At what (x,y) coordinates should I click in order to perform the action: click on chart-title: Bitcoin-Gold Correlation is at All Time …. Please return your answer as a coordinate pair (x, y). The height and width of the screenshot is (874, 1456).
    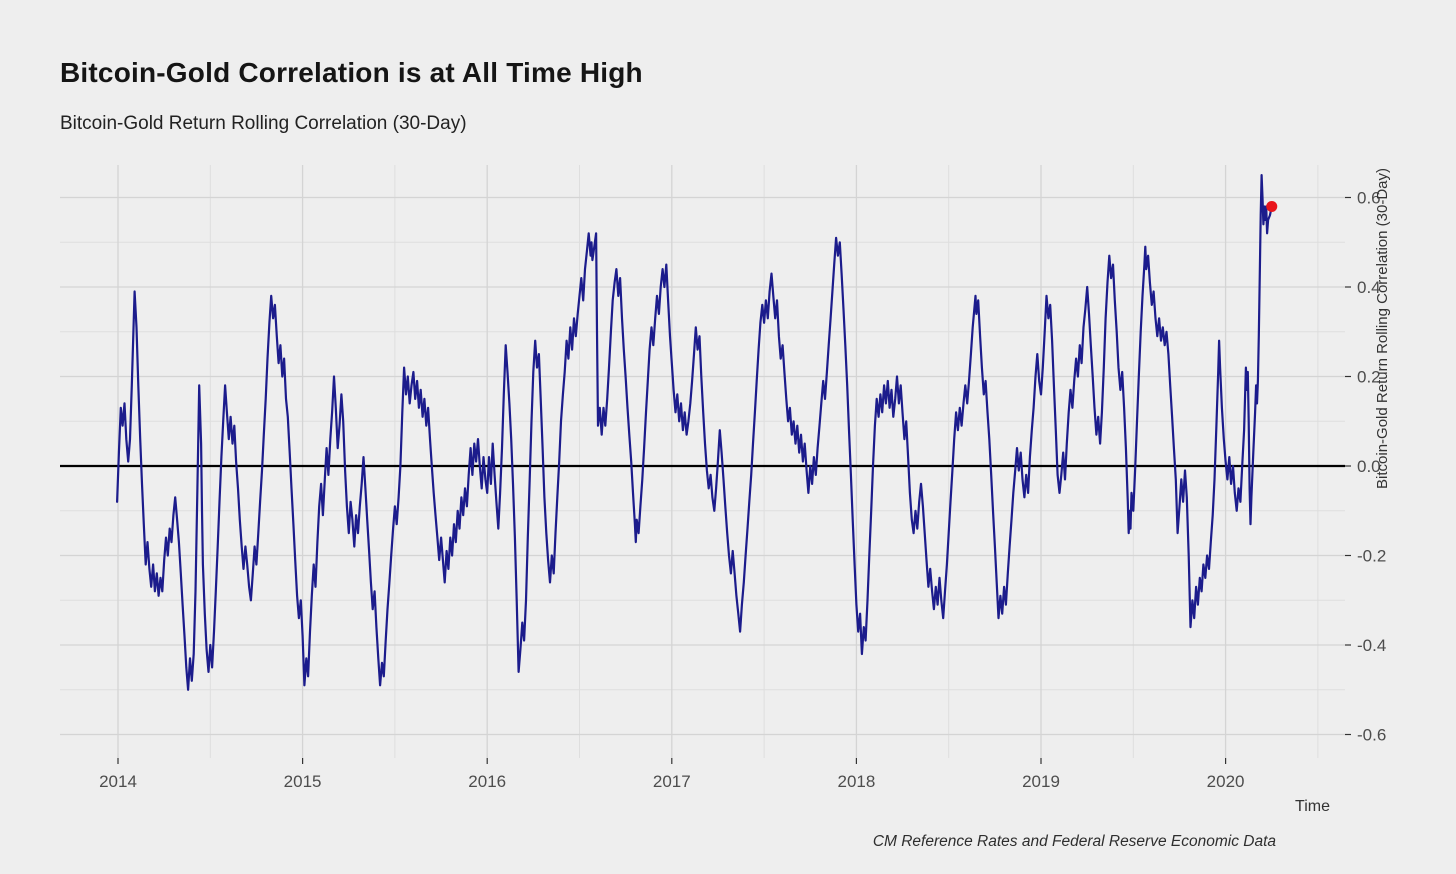
    Looking at the image, I should click on (351, 72).